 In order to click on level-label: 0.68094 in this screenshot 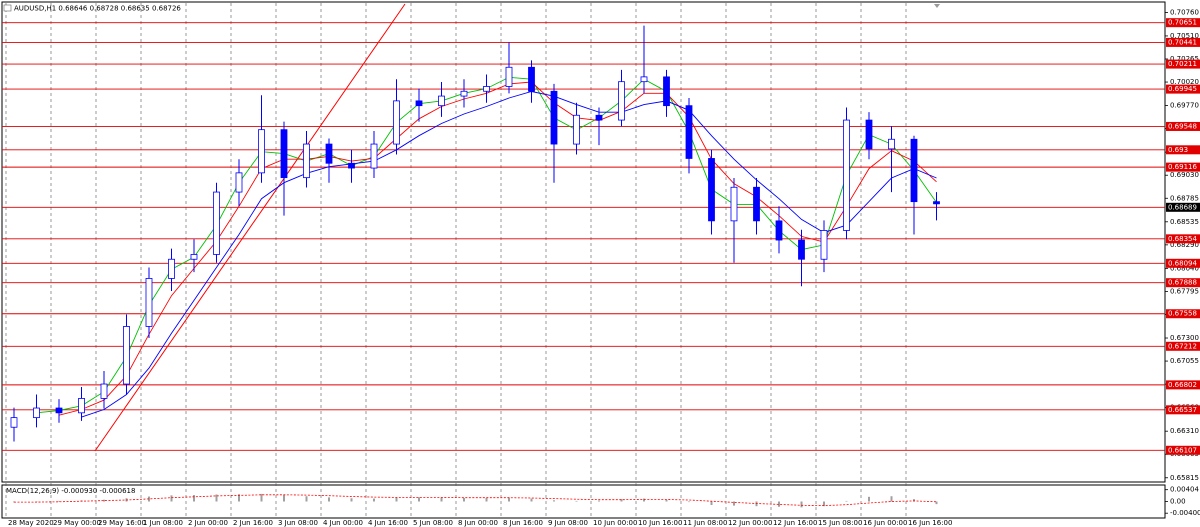, I will do `click(1182, 263)`.